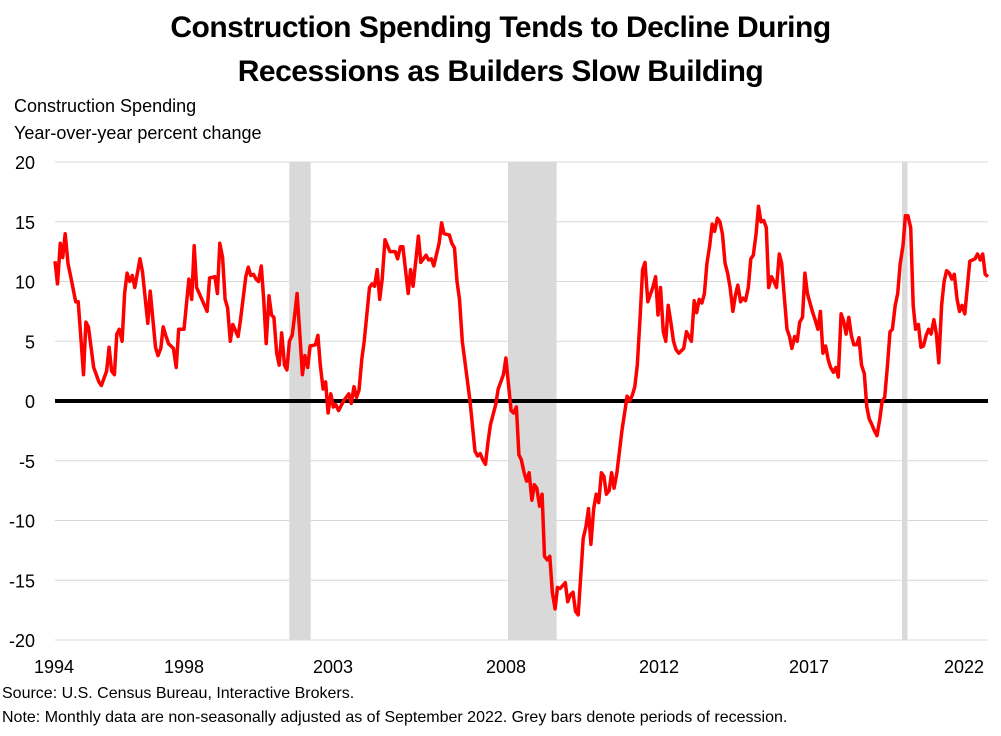  Describe the element at coordinates (184, 667) in the screenshot. I see `x-tick-label: 1998` at that location.